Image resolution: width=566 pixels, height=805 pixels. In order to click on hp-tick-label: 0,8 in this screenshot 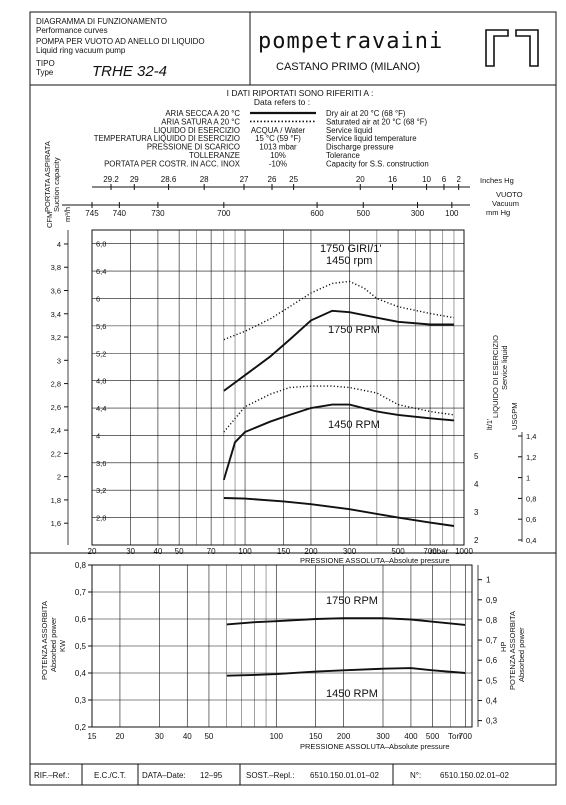, I will do `click(492, 620)`.